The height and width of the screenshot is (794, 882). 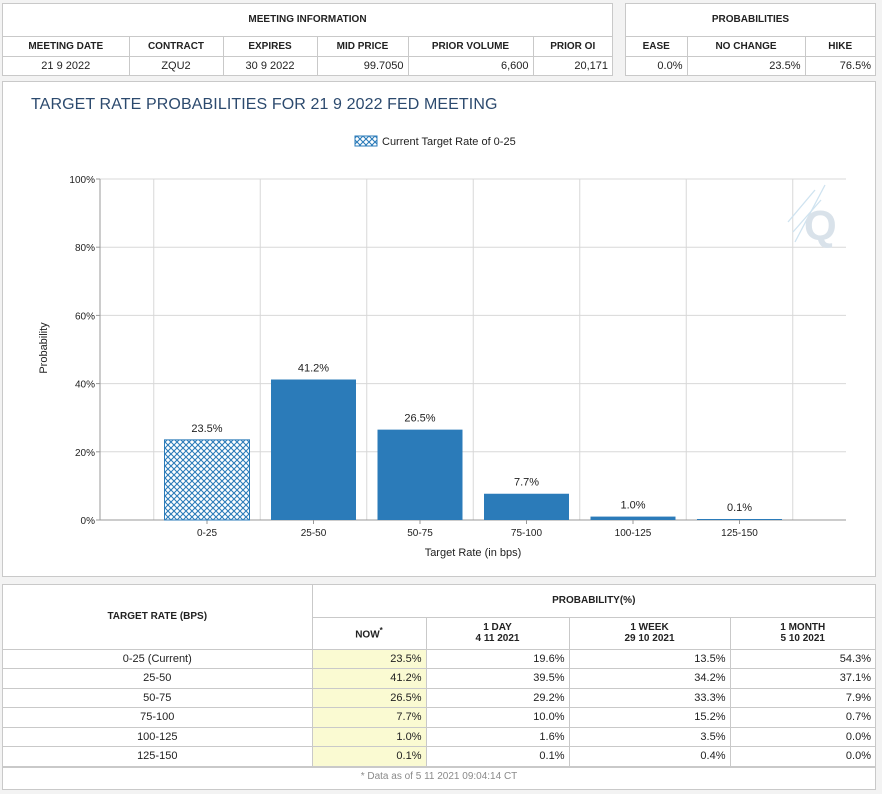 I want to click on table-row: 50-75 26.5% 29.2% 33.3% 7.9%, so click(x=439, y=697).